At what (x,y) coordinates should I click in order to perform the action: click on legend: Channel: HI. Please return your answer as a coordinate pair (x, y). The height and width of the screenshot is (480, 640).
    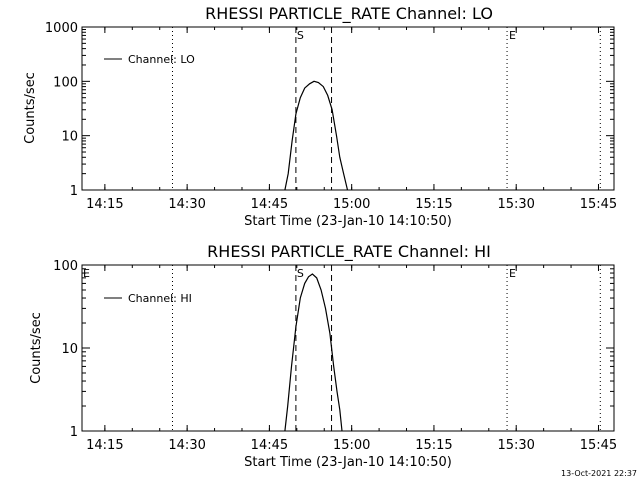
    Looking at the image, I should click on (148, 298).